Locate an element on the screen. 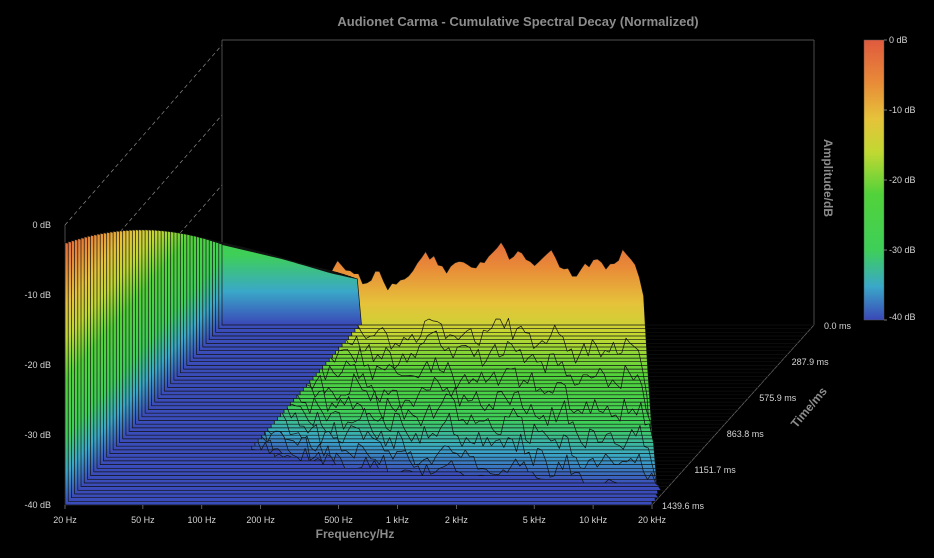 This screenshot has width=934, height=558. y-axis-ticks: 0 dB -10 dB -20 dB -30 dB -40 dB is located at coordinates (37, 365).